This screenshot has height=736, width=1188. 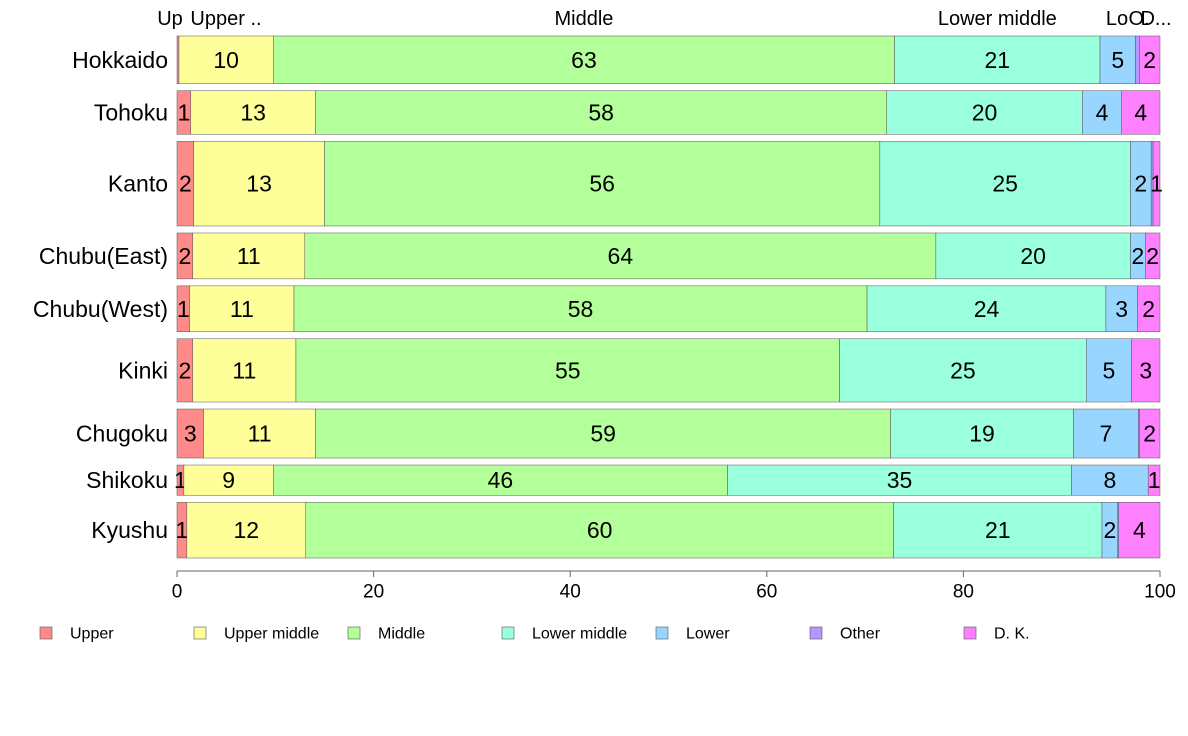 I want to click on bar-segment-upper, so click(x=190, y=433).